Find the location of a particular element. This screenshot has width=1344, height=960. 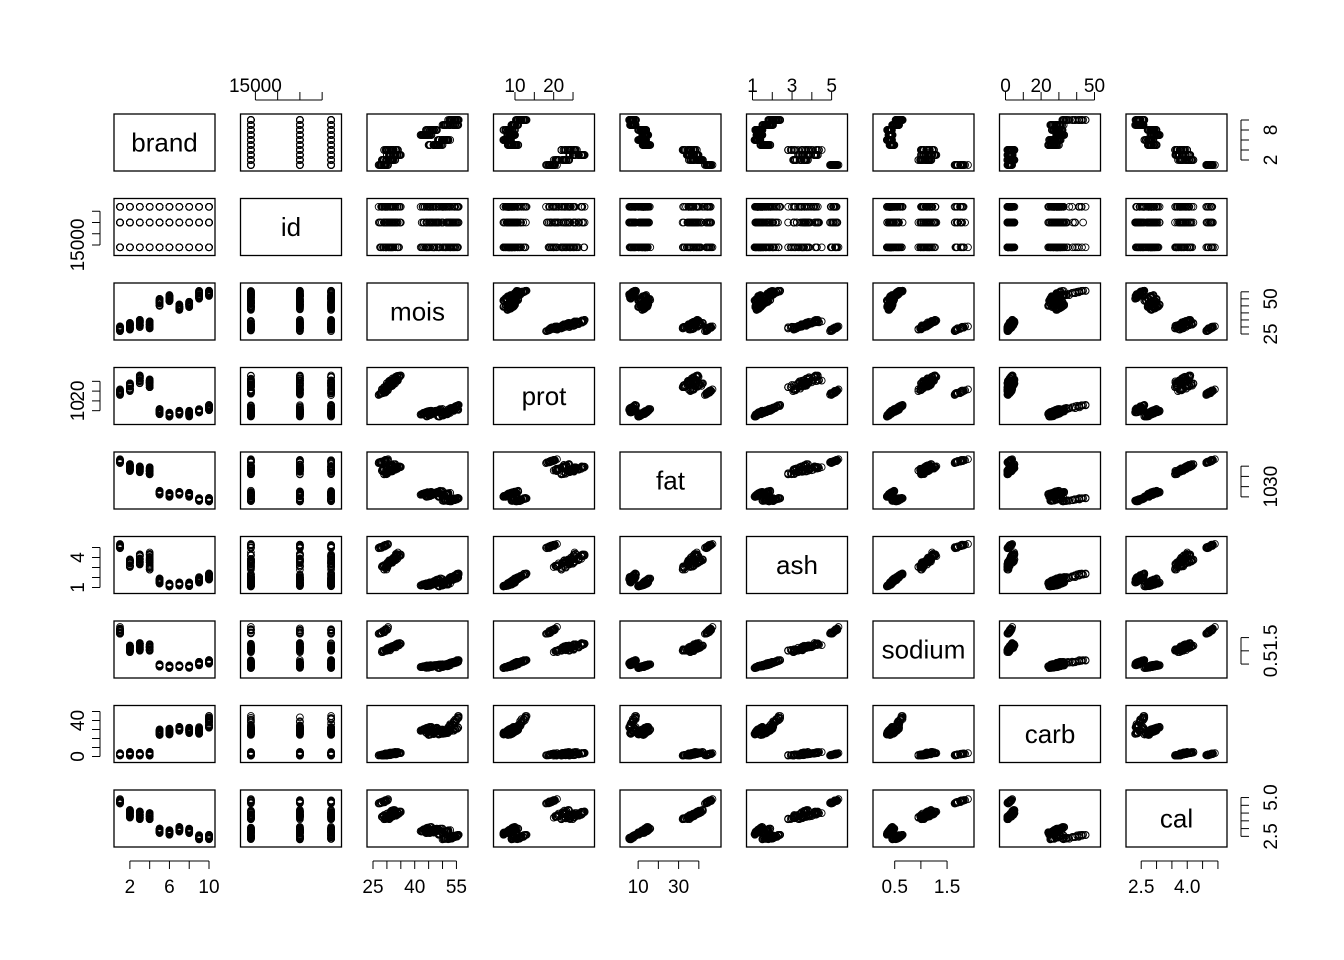

panel-brand-vs-id is located at coordinates (291, 142).